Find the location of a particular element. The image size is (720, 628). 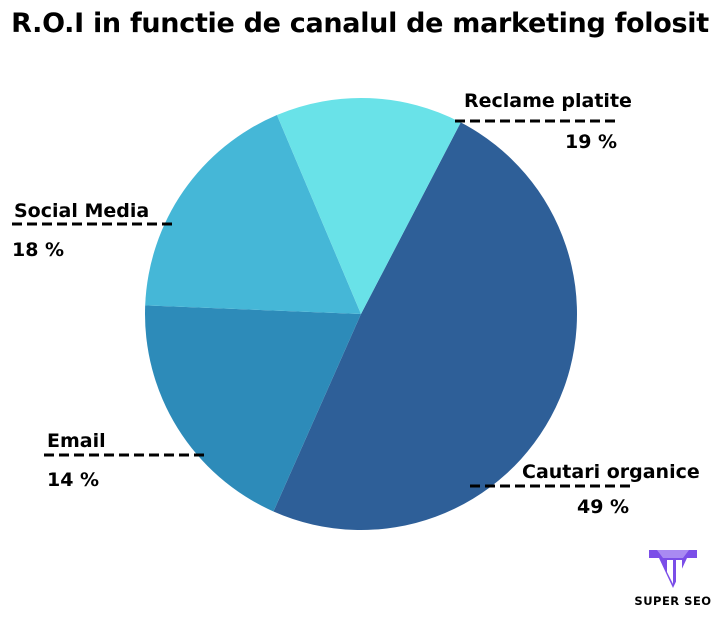

value-social-media: 18 % is located at coordinates (38, 250).